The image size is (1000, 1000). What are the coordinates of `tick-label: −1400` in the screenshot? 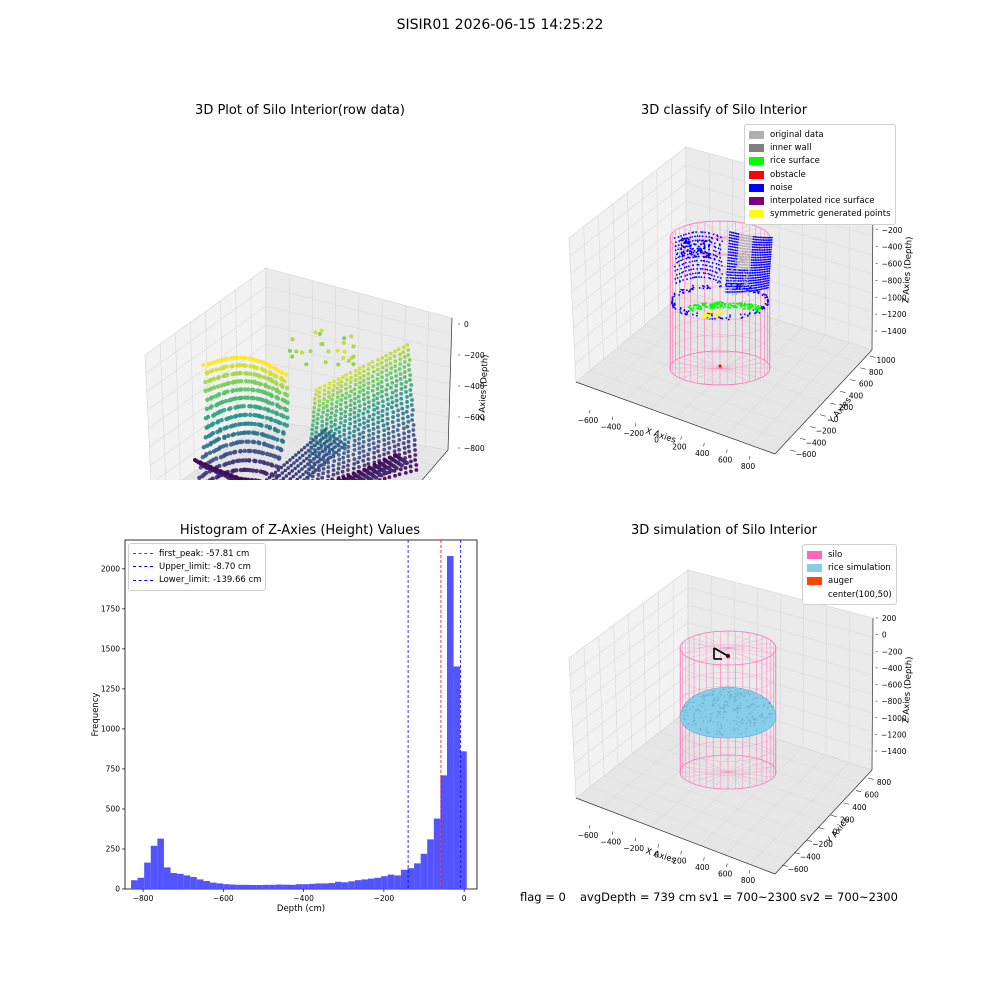 It's located at (894, 331).